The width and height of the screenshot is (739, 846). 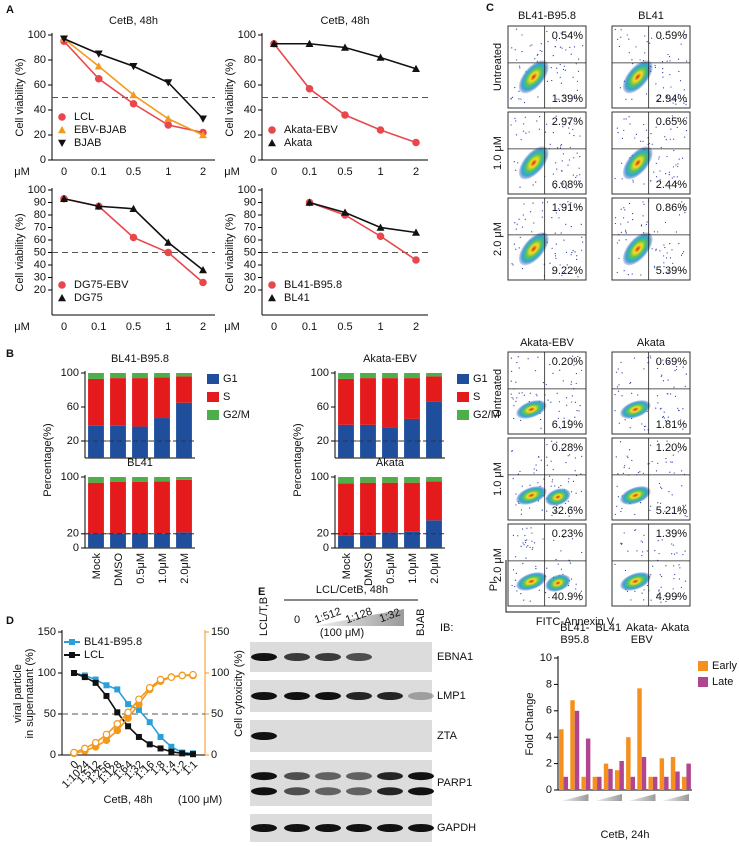 What do you see at coordinates (341, 736) in the screenshot?
I see `blot-strip` at bounding box center [341, 736].